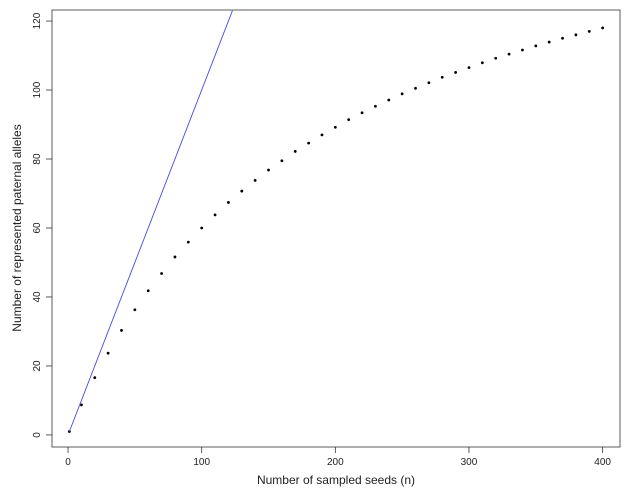  I want to click on y-axis-label: Number of represented paternal alleles, so click(17, 227).